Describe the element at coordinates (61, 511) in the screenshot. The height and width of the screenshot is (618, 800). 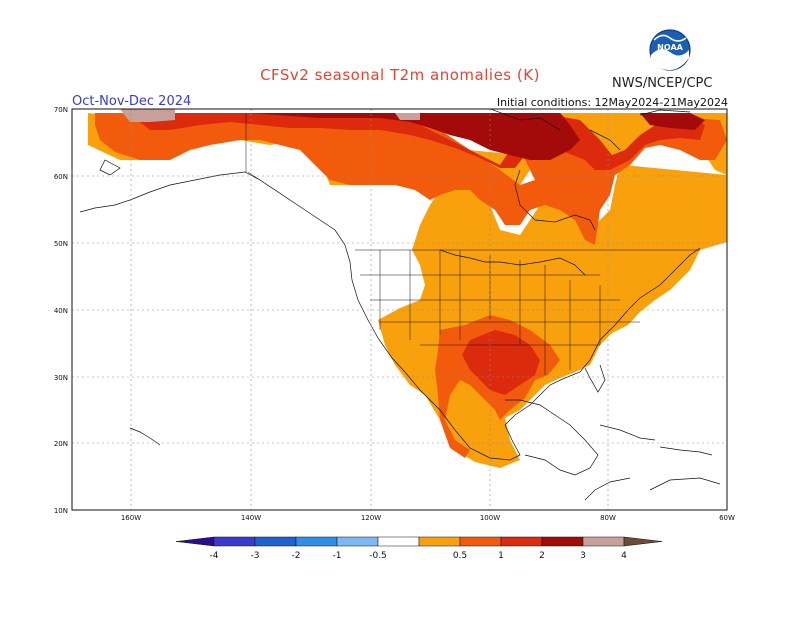
I see `lat-label: 10N` at that location.